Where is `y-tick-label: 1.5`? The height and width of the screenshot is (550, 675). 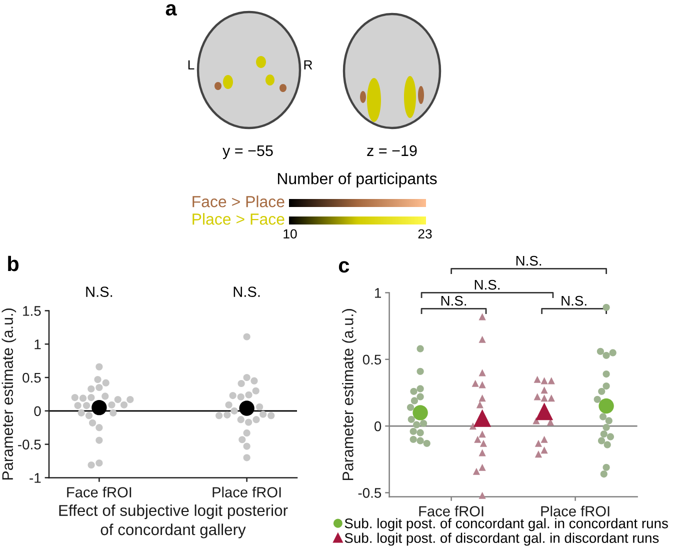 y-tick-label: 1.5 is located at coordinates (32, 311).